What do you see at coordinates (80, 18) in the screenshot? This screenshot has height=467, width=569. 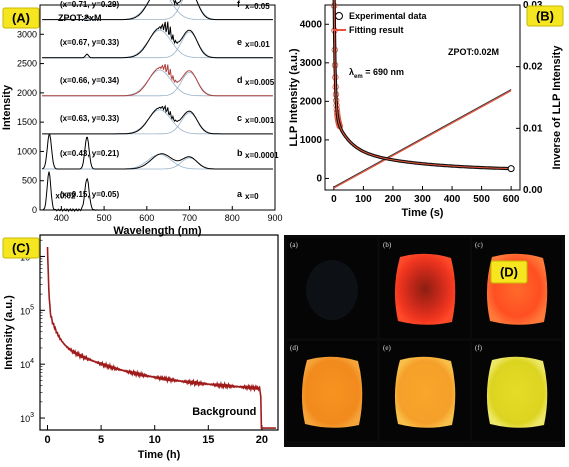 I see `panel-a-title: ZPOT:2xM` at bounding box center [80, 18].